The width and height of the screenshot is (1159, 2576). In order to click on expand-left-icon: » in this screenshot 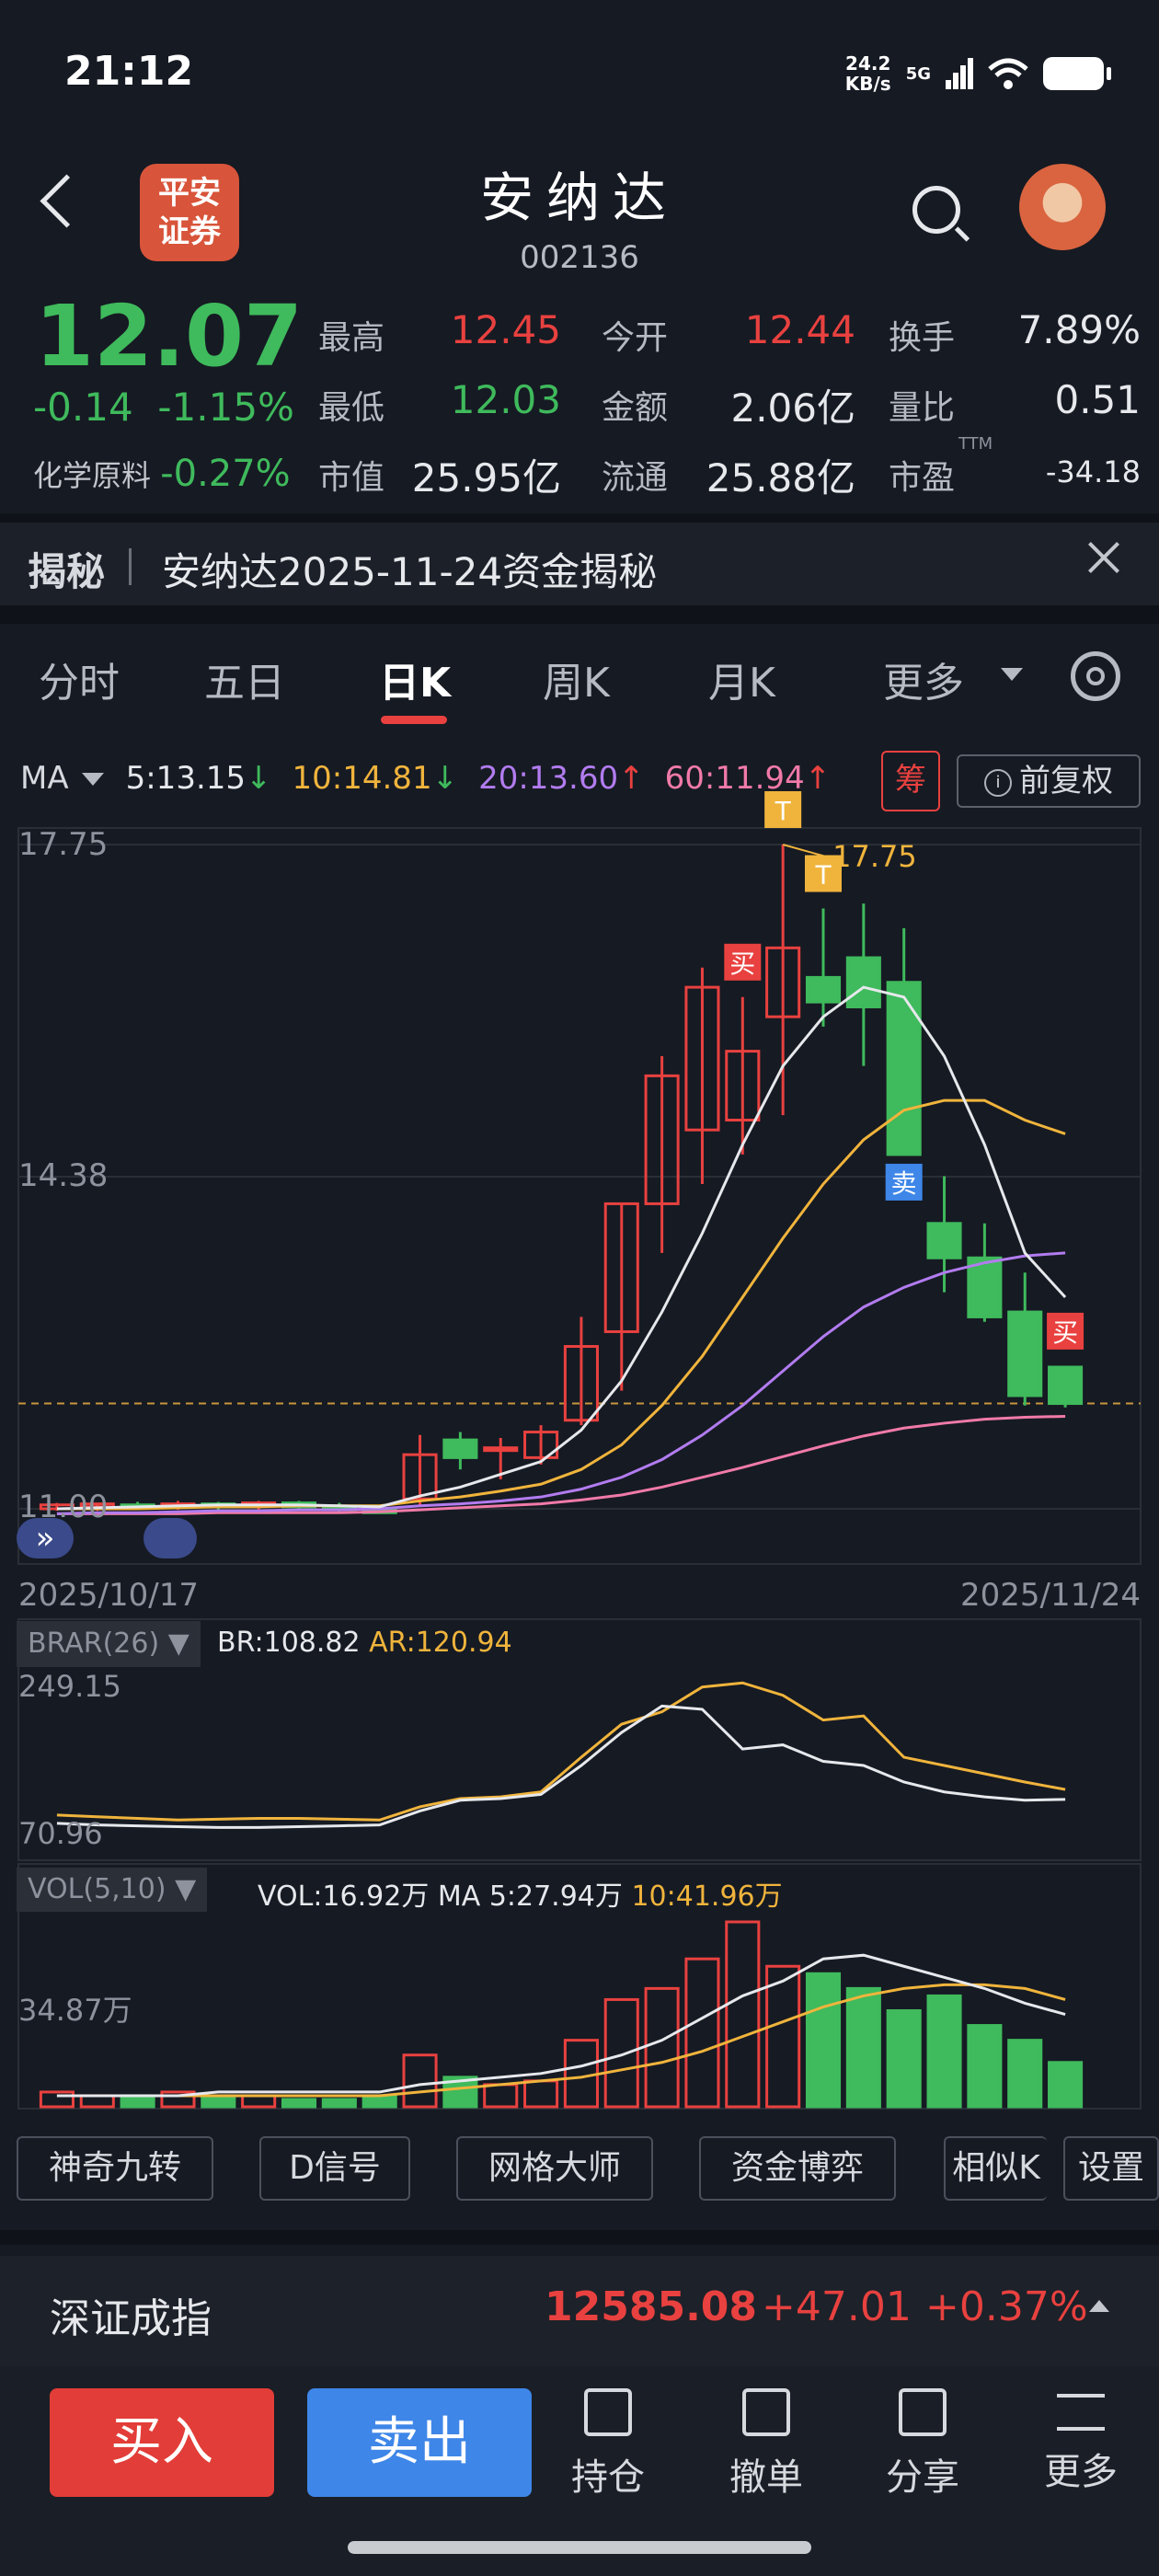, I will do `click(45, 1538)`.